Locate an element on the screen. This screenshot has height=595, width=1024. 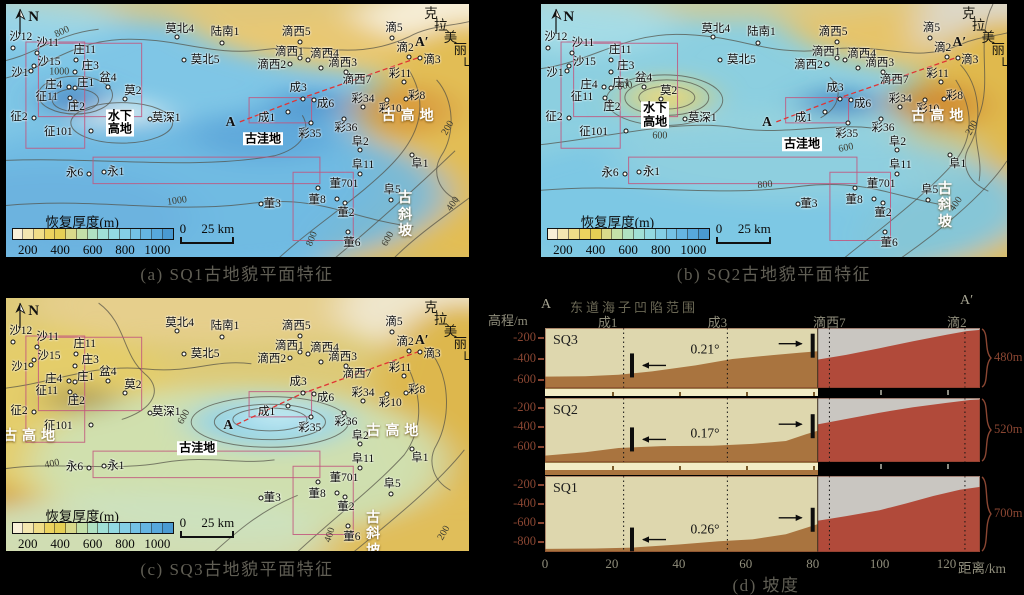
well-label-董3: 董3 is located at coordinates (809, 204).